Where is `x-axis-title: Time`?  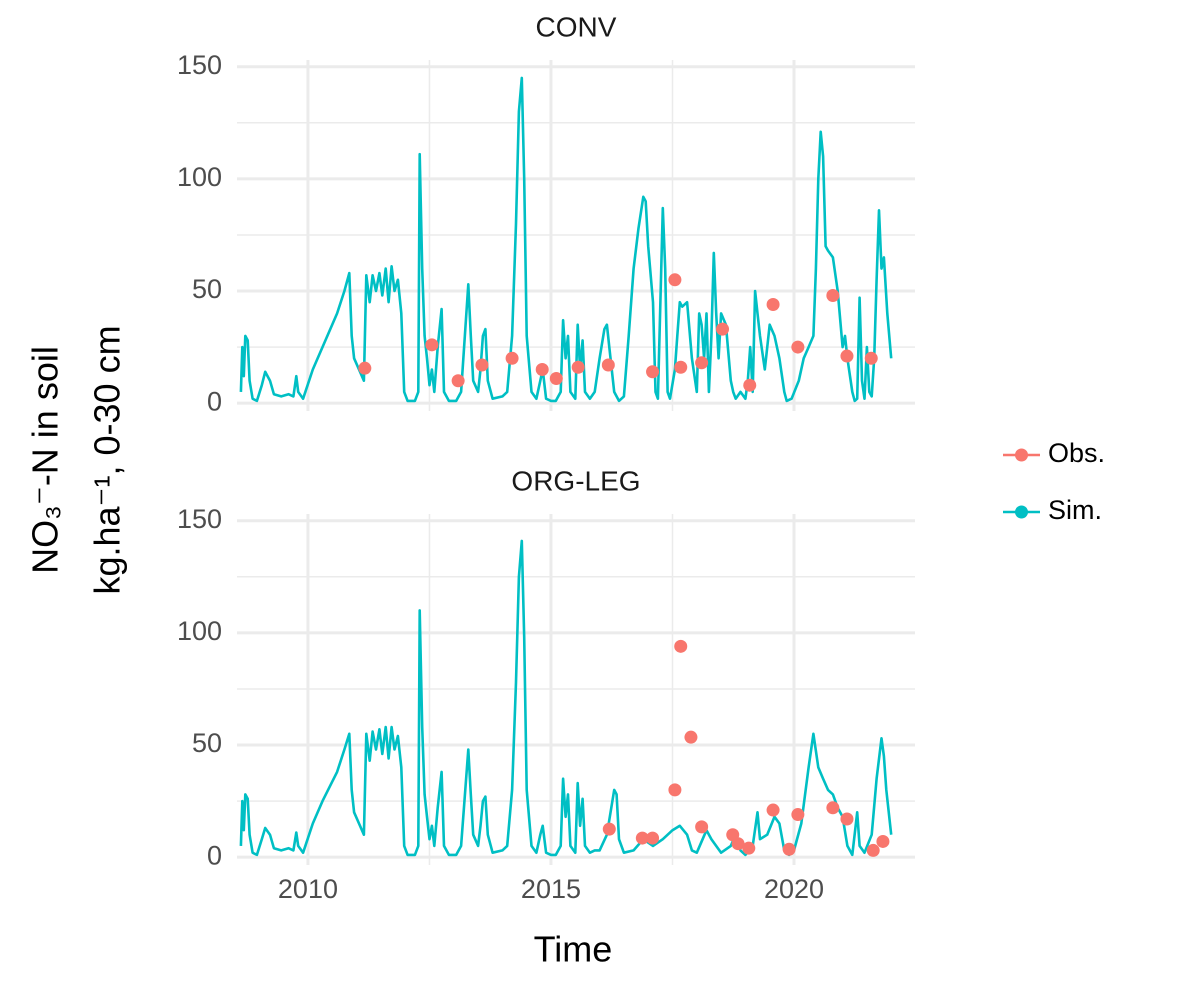 x-axis-title: Time is located at coordinates (573, 949).